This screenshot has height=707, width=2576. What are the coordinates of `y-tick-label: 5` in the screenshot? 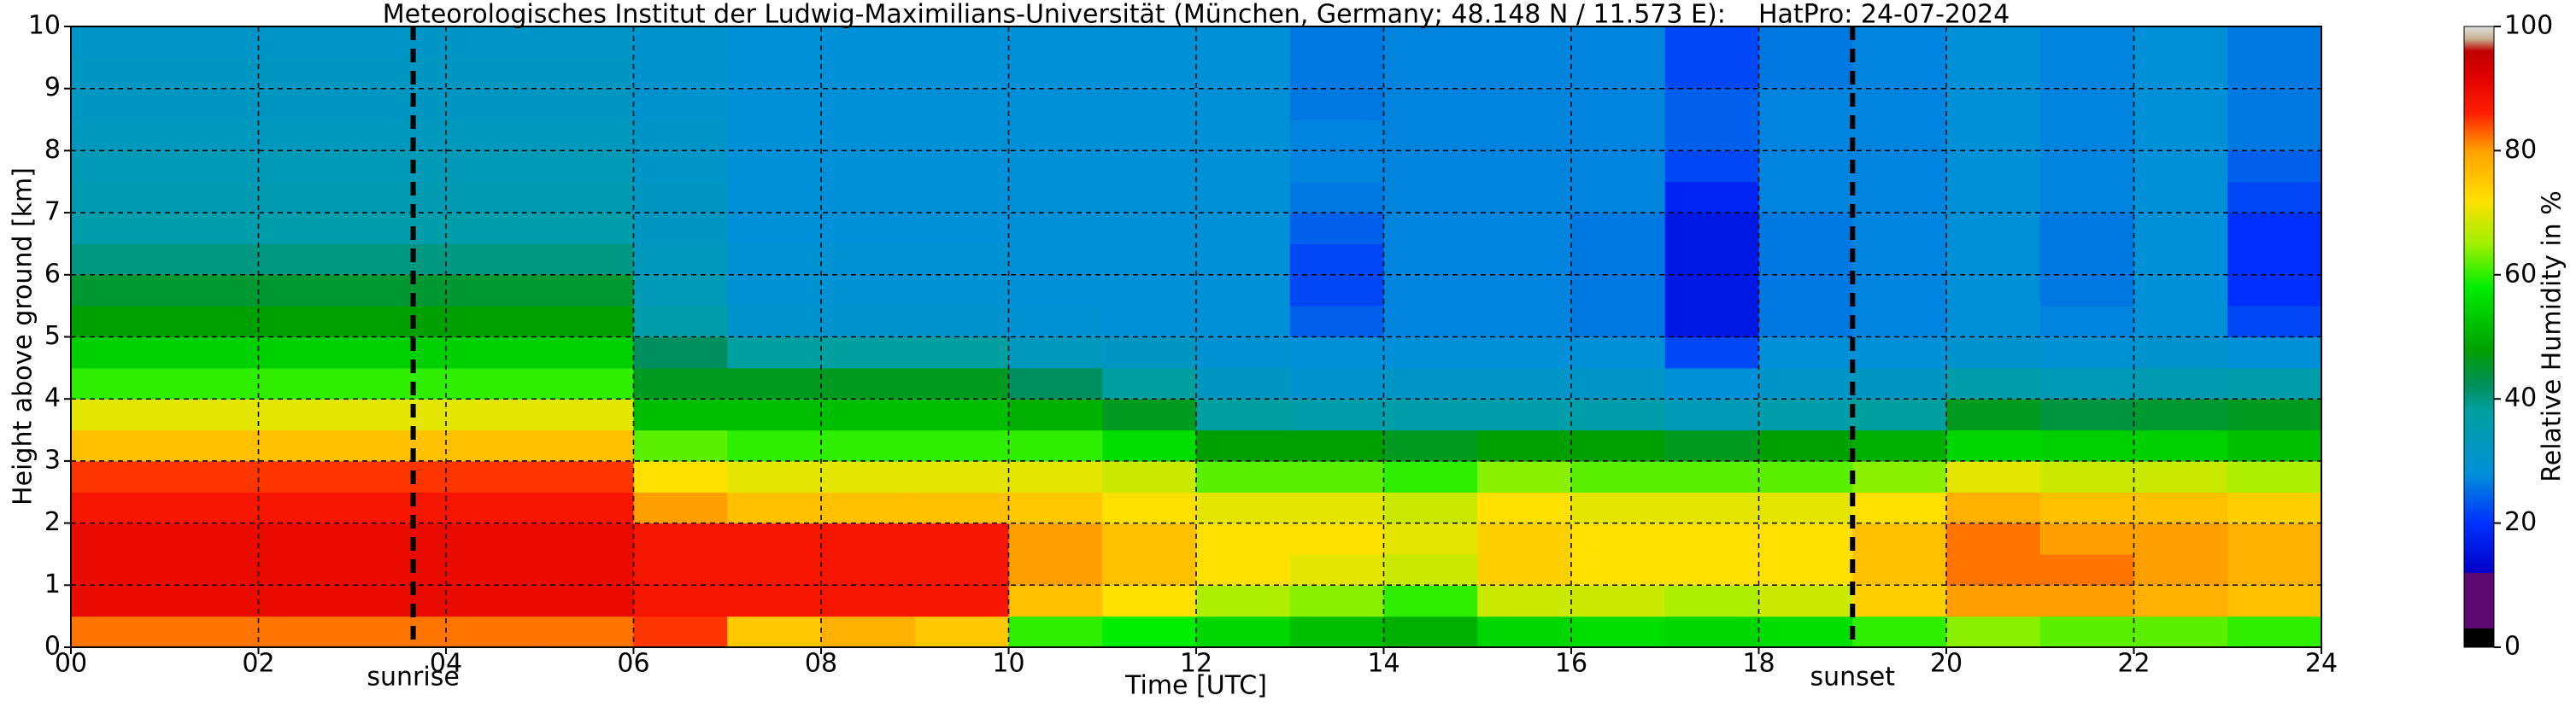 It's located at (52, 336).